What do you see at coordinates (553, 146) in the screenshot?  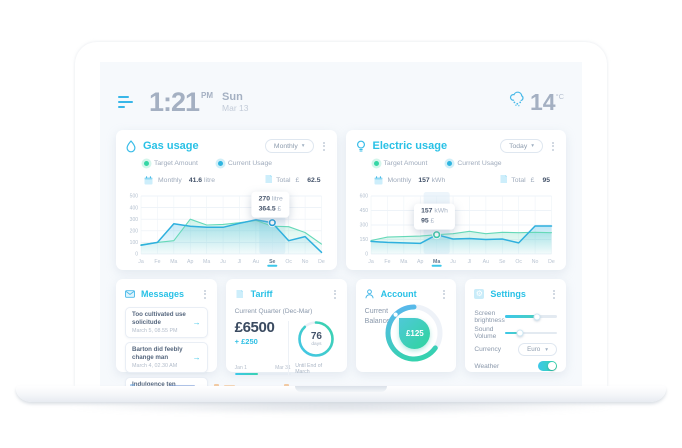 I see `electric-card-menu-icon` at bounding box center [553, 146].